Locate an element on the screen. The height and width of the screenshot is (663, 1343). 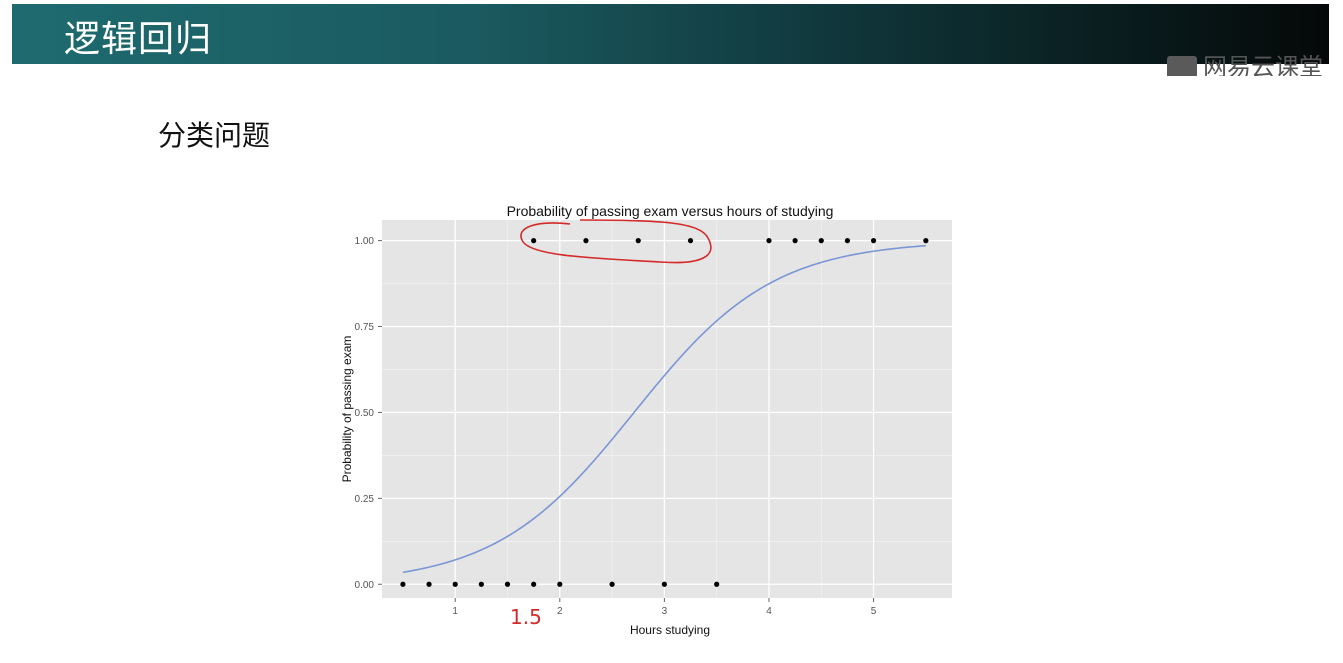
x-axis-ticks: 1 2 3 4 5 is located at coordinates (664, 607).